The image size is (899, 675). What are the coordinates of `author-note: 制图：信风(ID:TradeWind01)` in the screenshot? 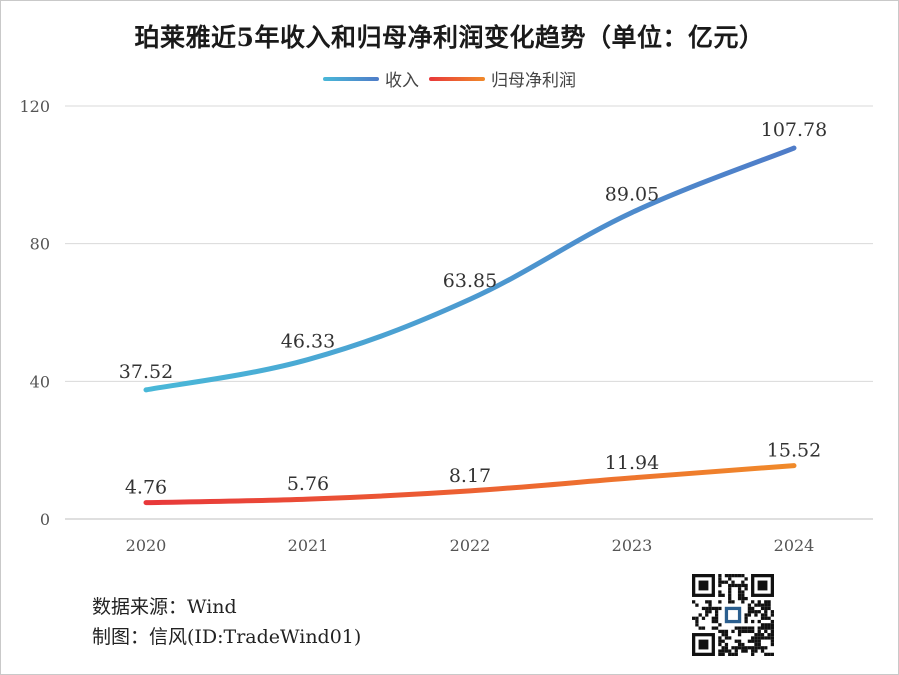 It's located at (227, 637).